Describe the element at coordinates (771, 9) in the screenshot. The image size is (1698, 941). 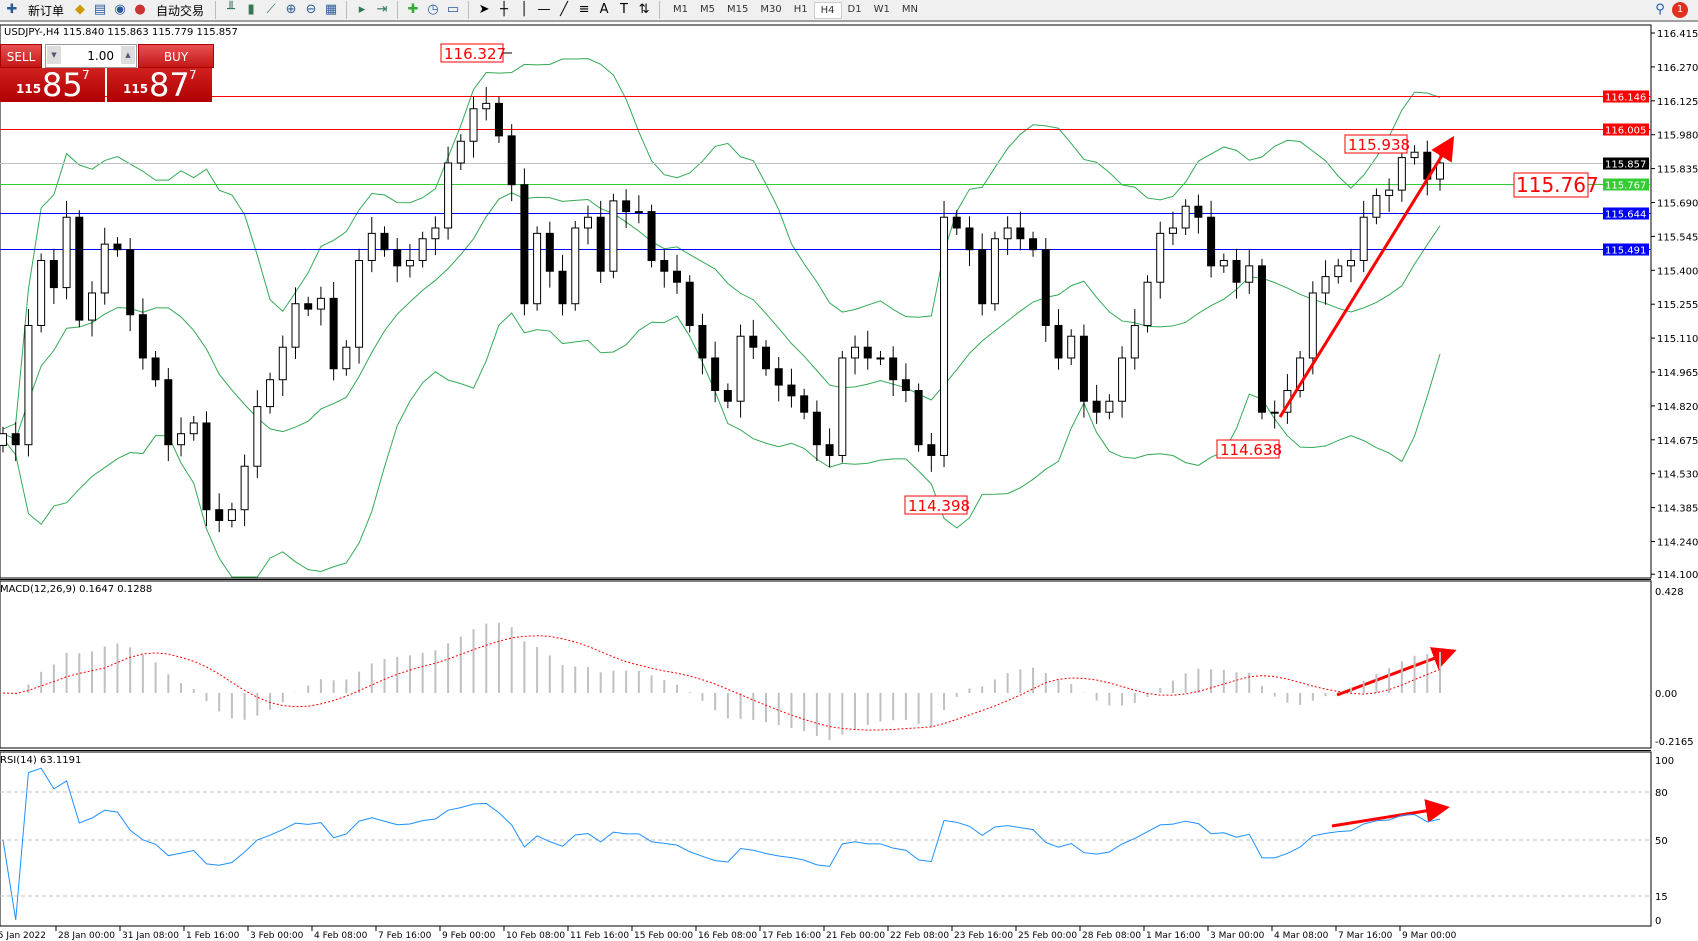
I see `timeframe-m30: M30` at that location.